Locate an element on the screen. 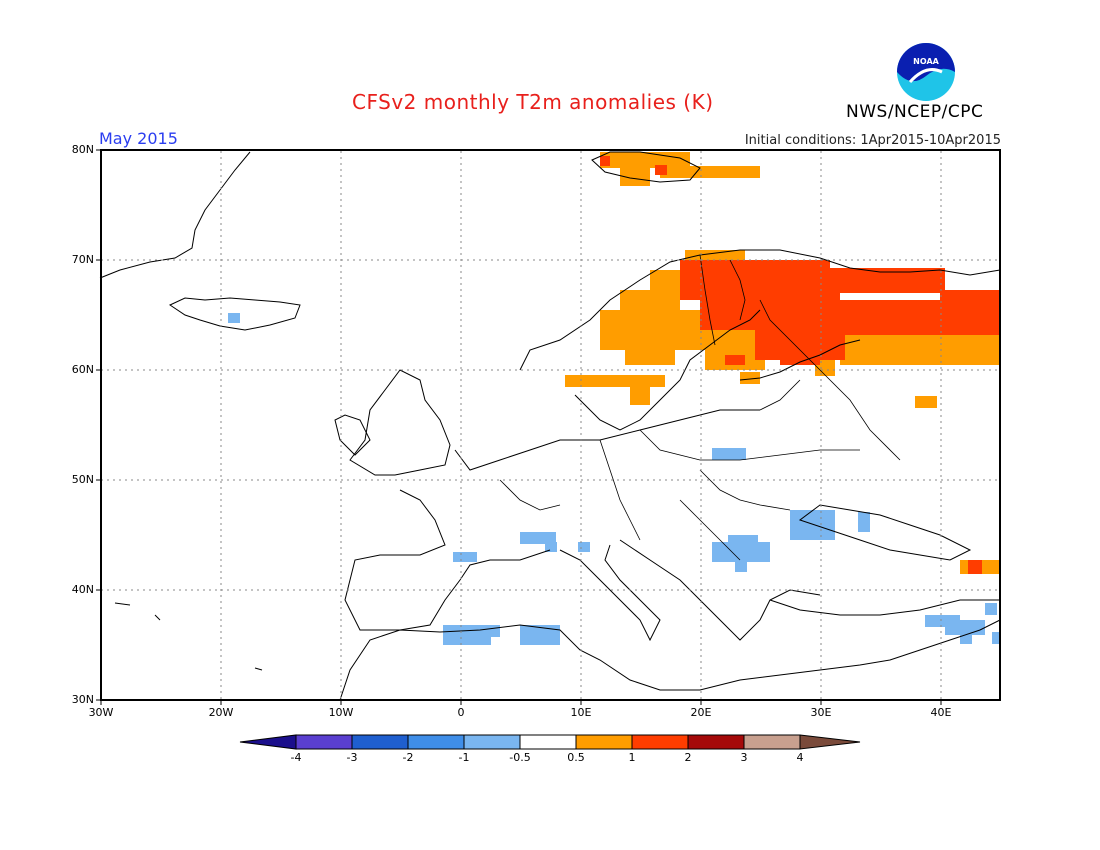 Image resolution: width=1100 pixels, height=850 pixels. initial-conditions-label: Initial conditions: 1Apr2015-10Apr2015 is located at coordinates (872, 140).